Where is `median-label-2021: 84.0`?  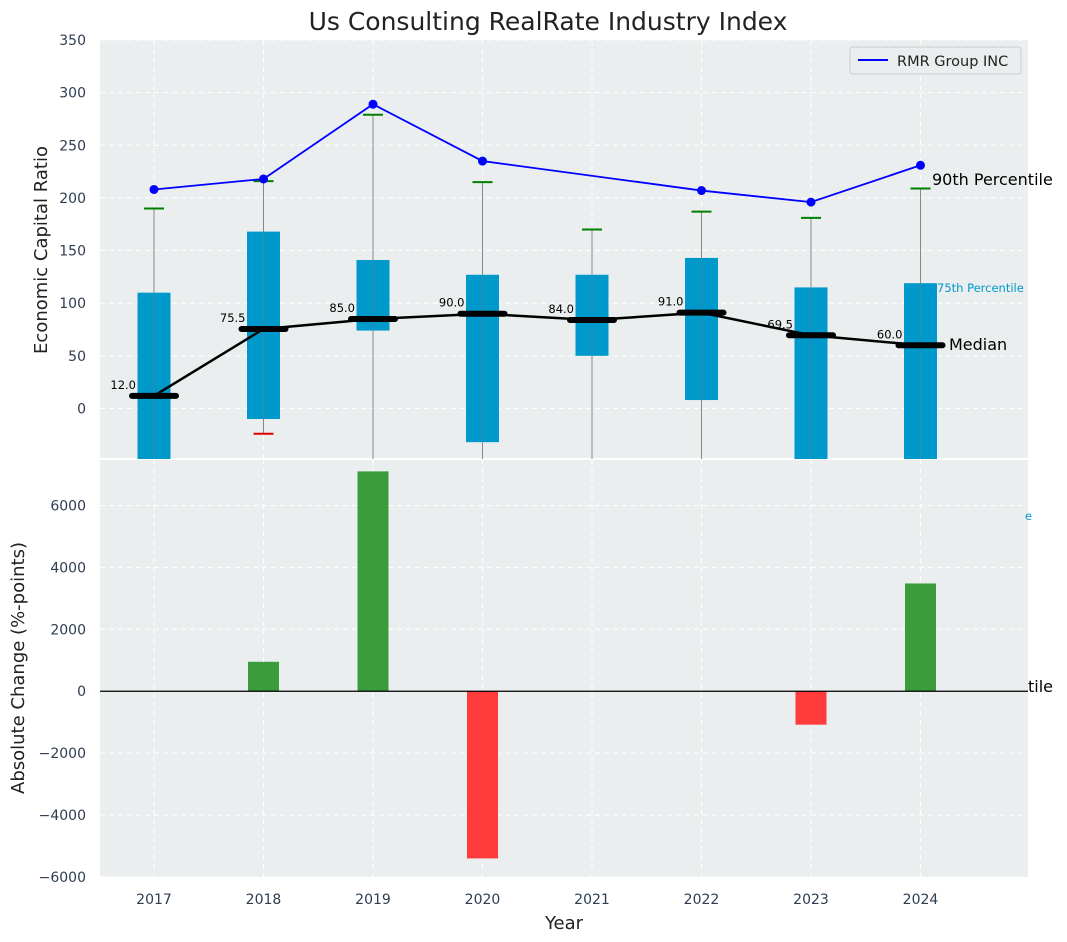
median-label-2021: 84.0 is located at coordinates (561, 309).